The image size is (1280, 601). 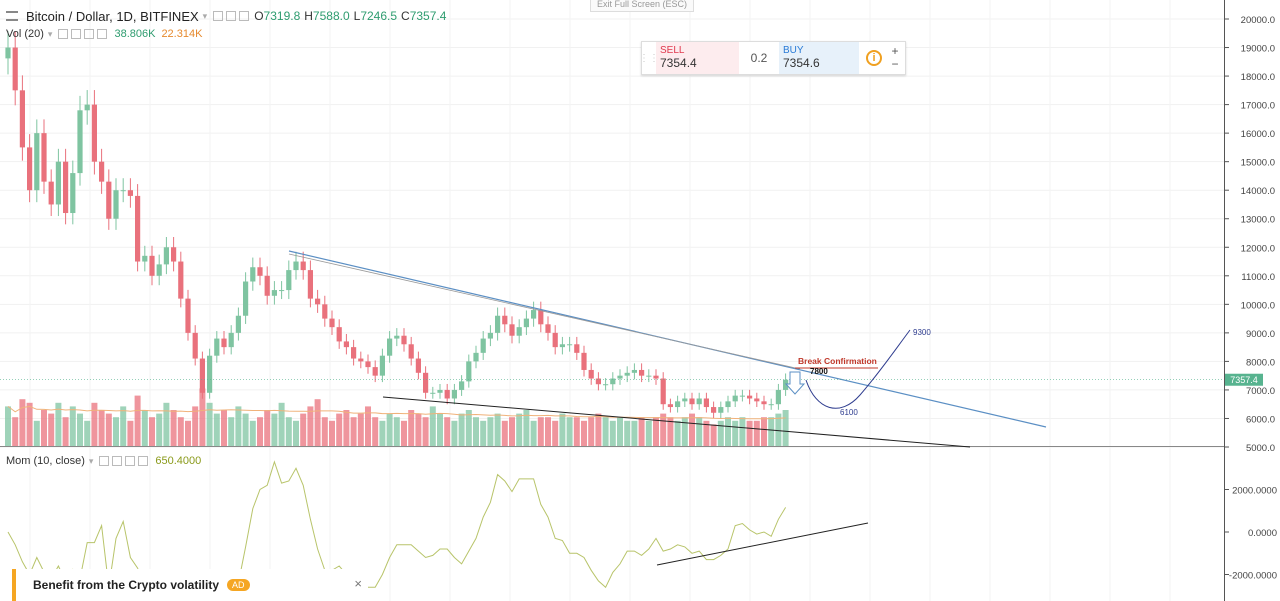 What do you see at coordinates (1258, 305) in the screenshot?
I see `y-tick-label: 10000.0` at bounding box center [1258, 305].